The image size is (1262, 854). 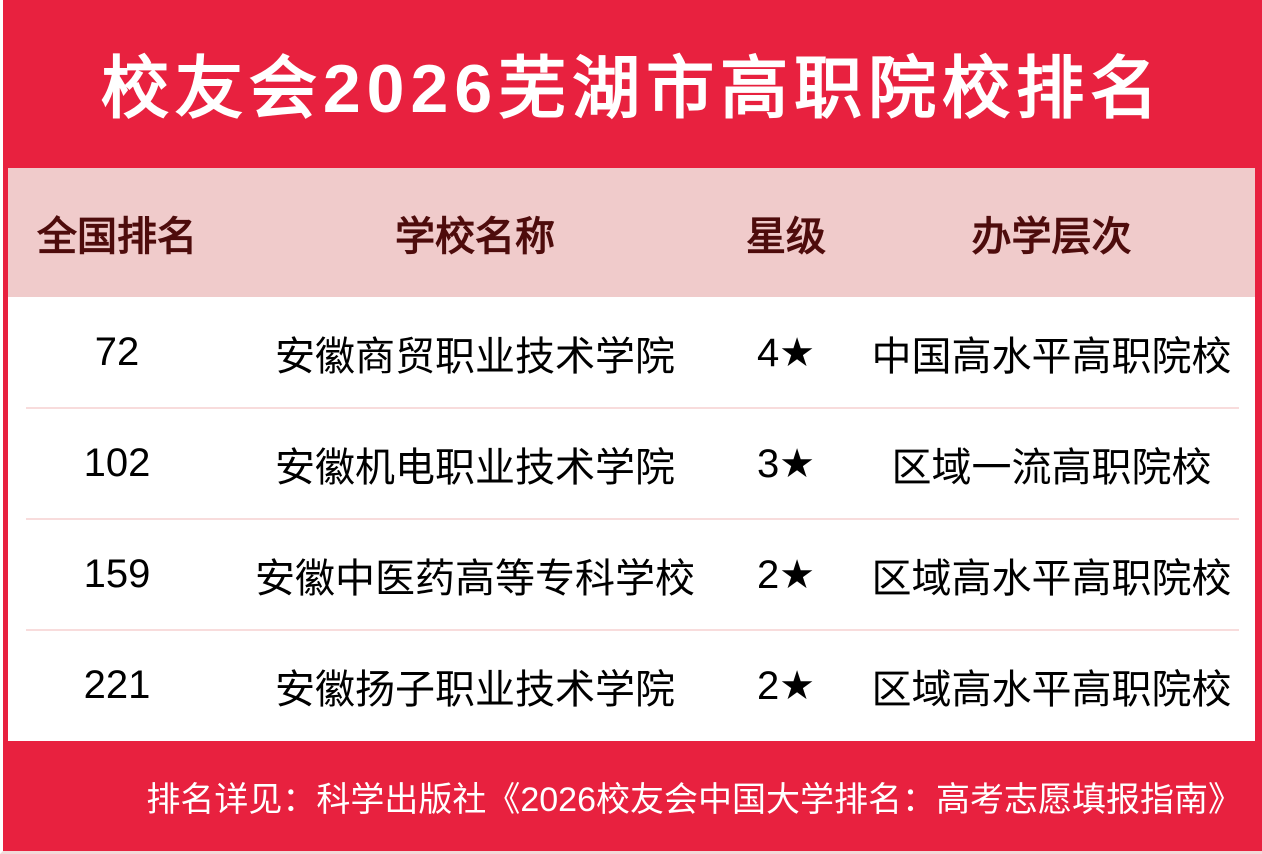 I want to click on table-row: 72 安徽商贸职业技术学院 4★ 中国高水平高职院校, so click(x=631, y=352).